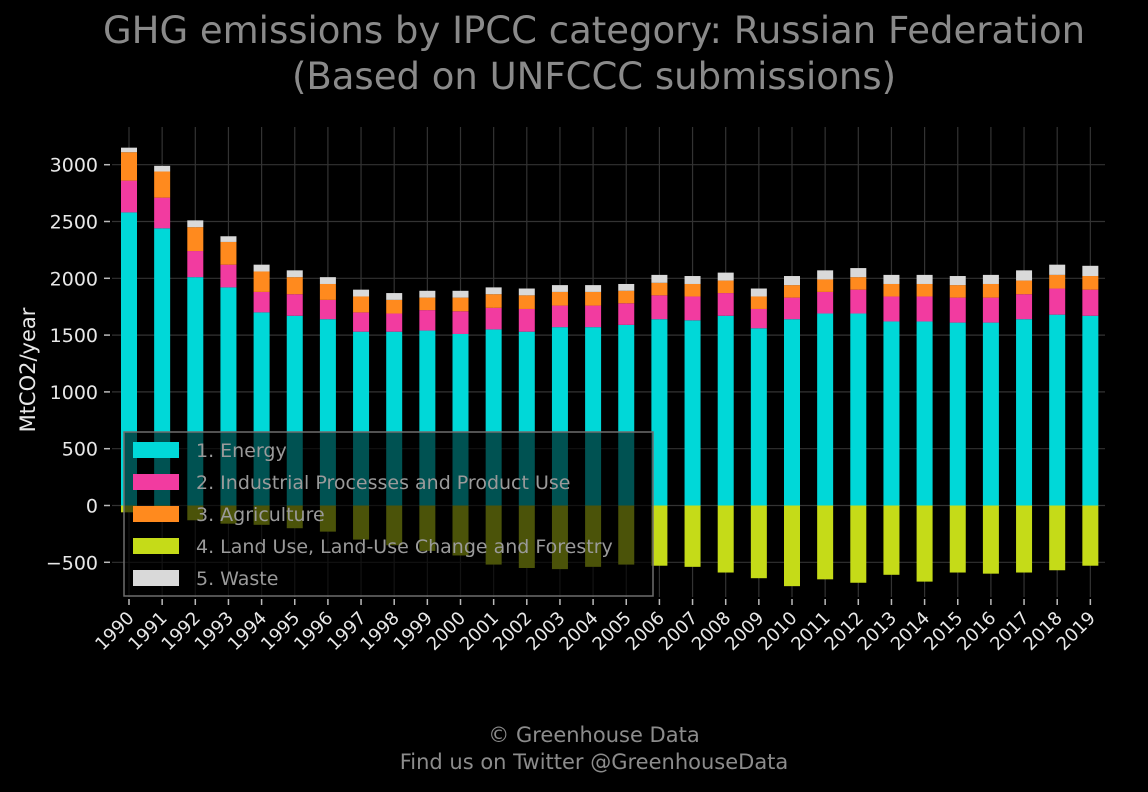  What do you see at coordinates (74, 393) in the screenshot?
I see `y-tick-label: 1000` at bounding box center [74, 393].